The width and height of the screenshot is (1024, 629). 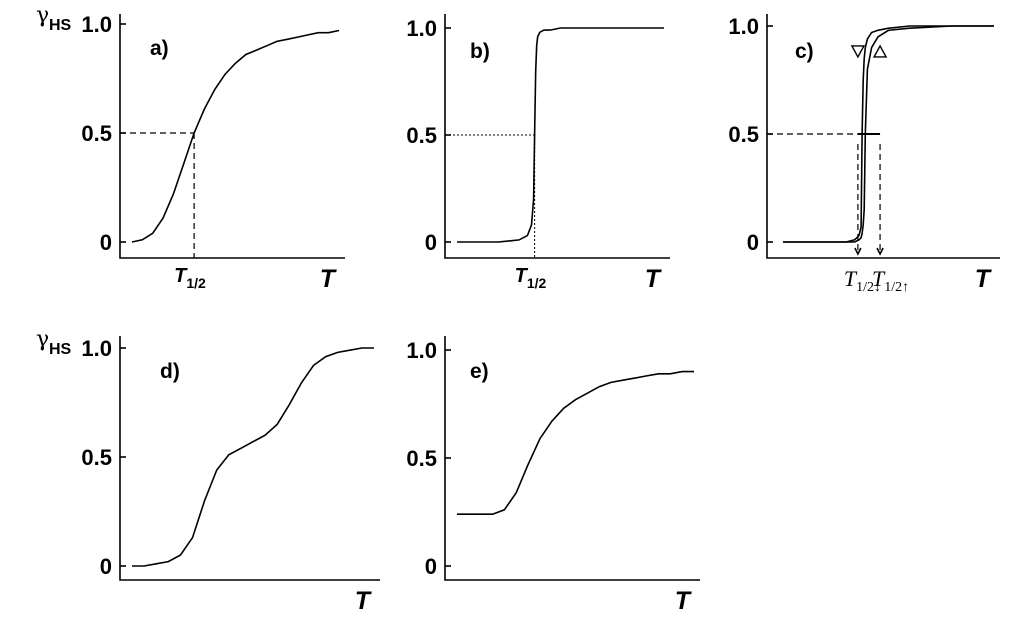 What do you see at coordinates (804, 51) in the screenshot?
I see `panel-label: c)` at bounding box center [804, 51].